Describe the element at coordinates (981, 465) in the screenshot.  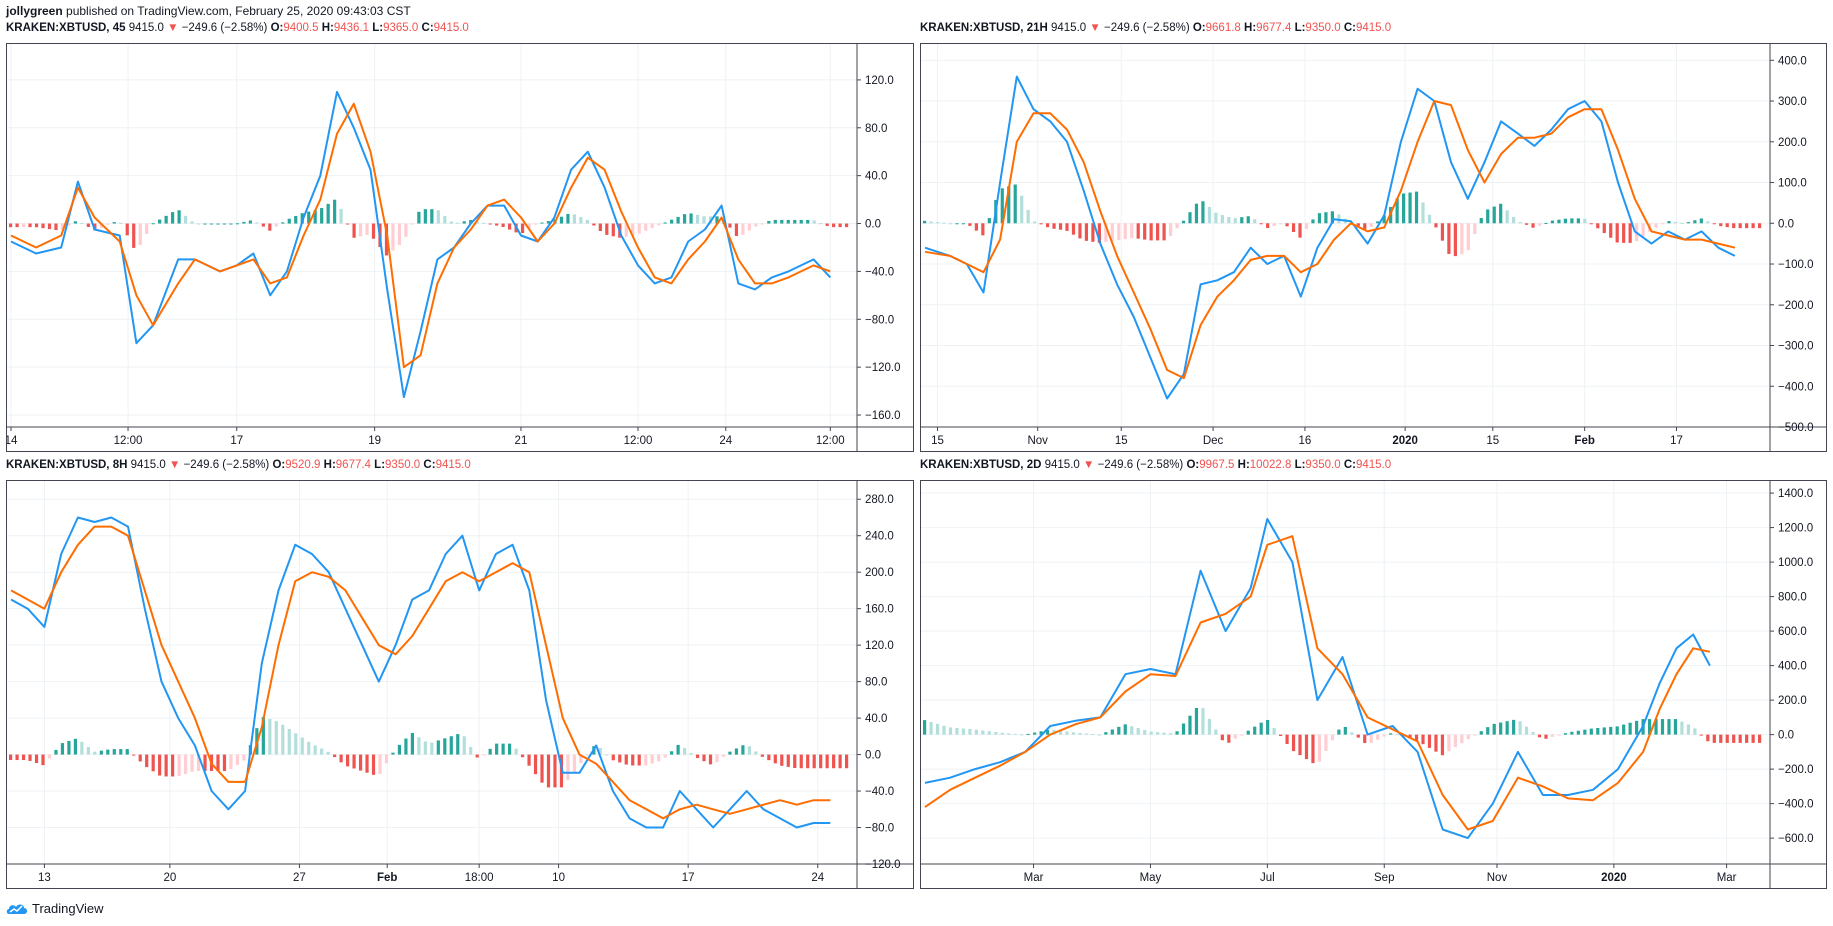
I see `symbol-label: KRAKEN:XBTUSD, 2D` at that location.